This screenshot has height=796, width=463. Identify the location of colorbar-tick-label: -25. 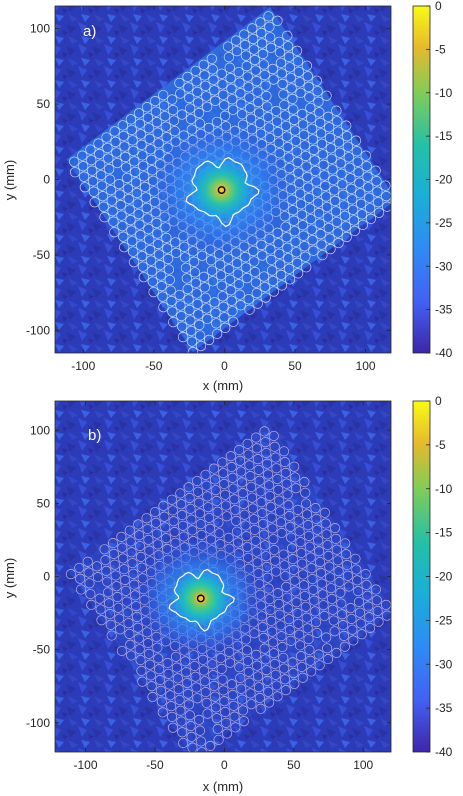
(444, 223).